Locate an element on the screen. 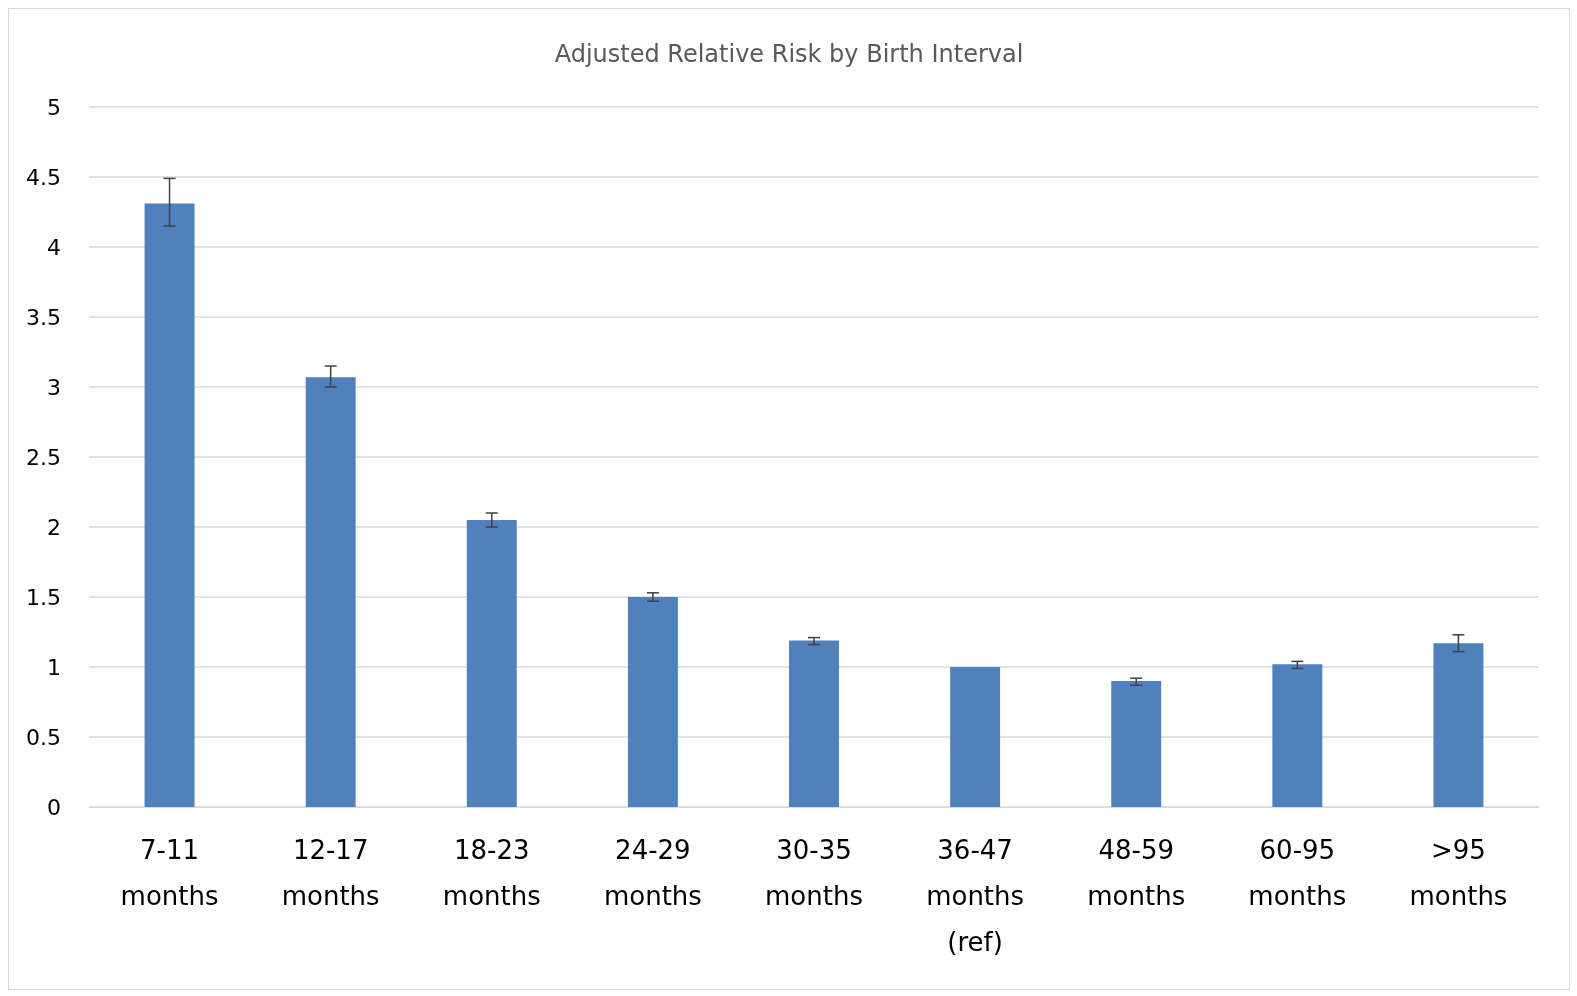 The width and height of the screenshot is (1577, 996). y-tick-label: 0.5 is located at coordinates (43, 737).